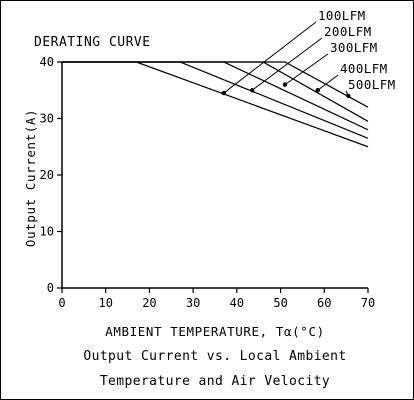 This screenshot has height=400, width=414. What do you see at coordinates (354, 47) in the screenshot?
I see `series-label-300lfm: 300LFM` at bounding box center [354, 47].